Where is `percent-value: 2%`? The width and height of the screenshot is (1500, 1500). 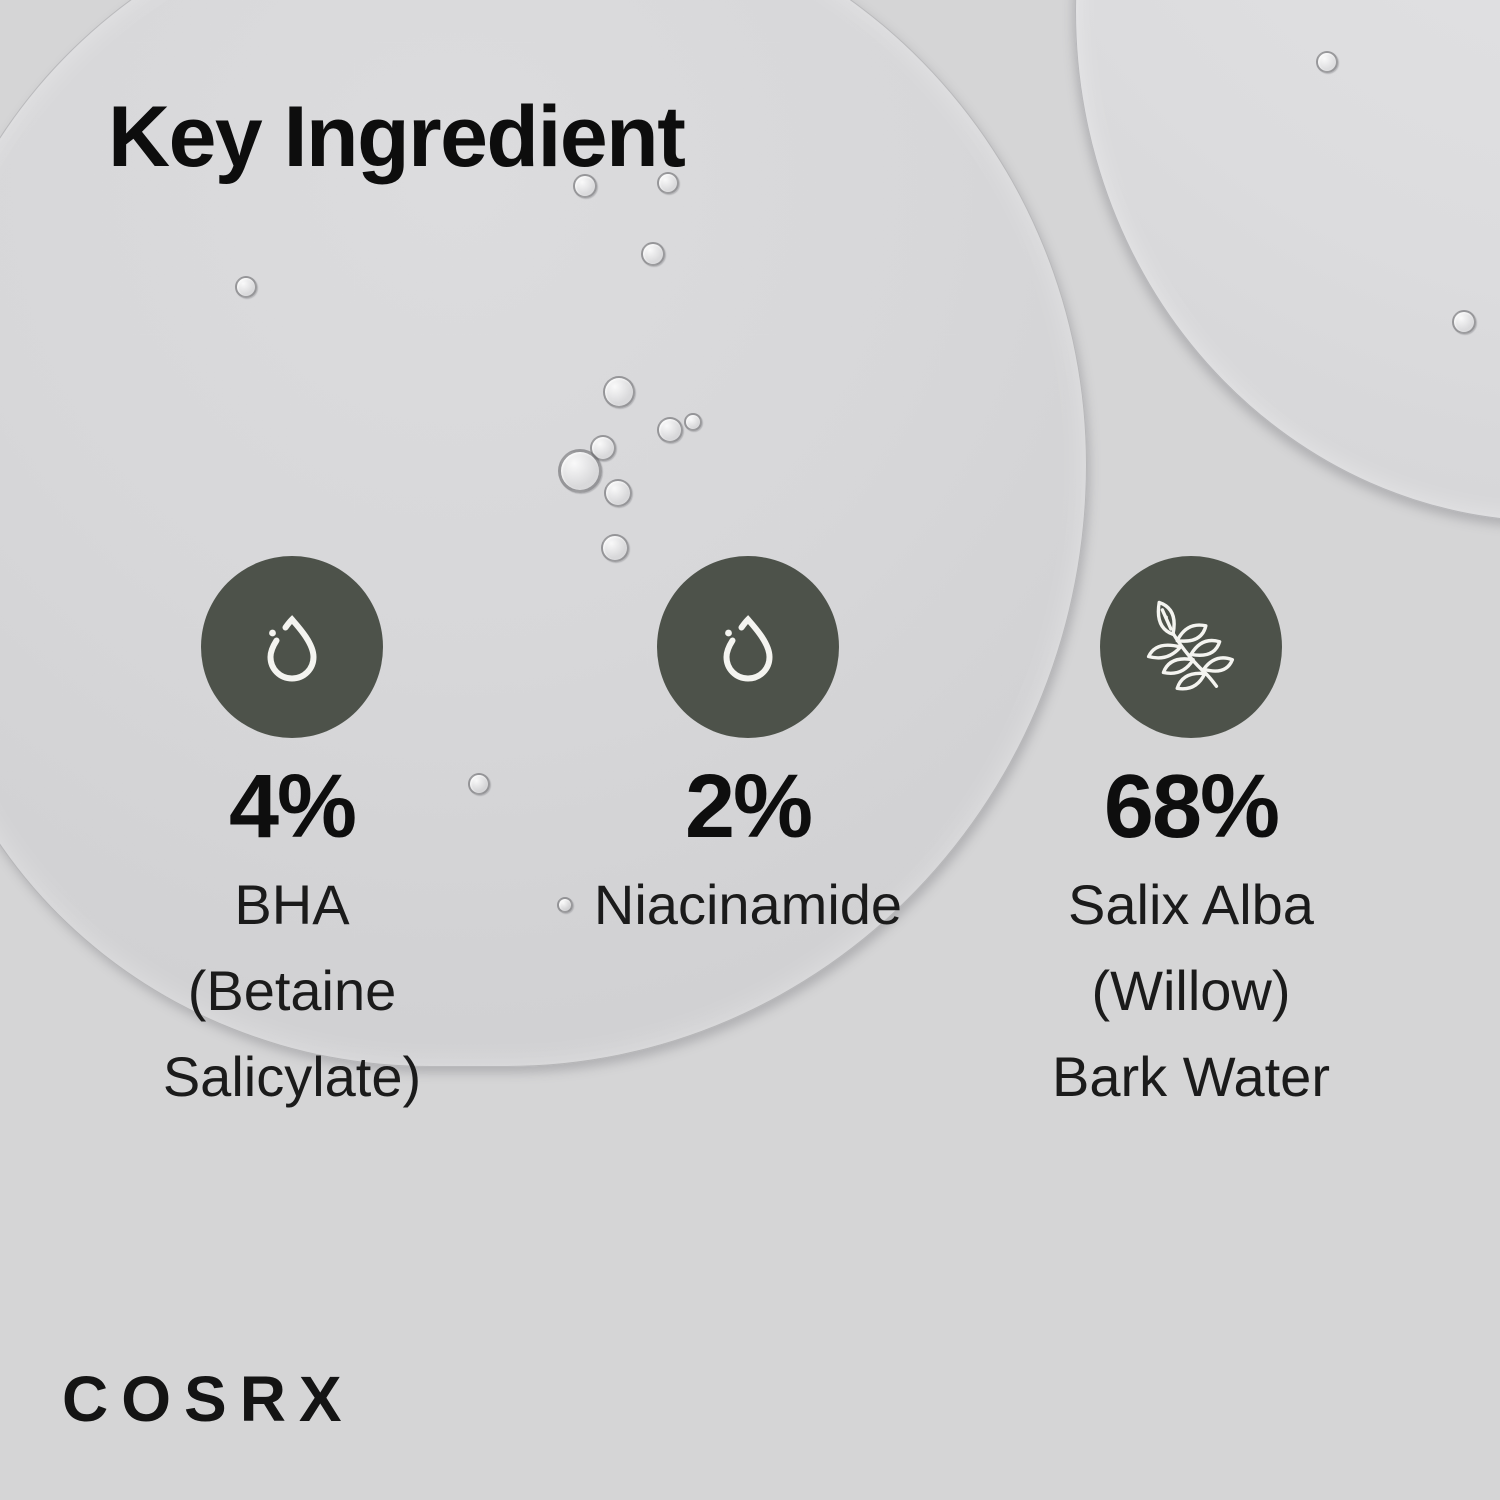
percent-value: 2% is located at coordinates (748, 807).